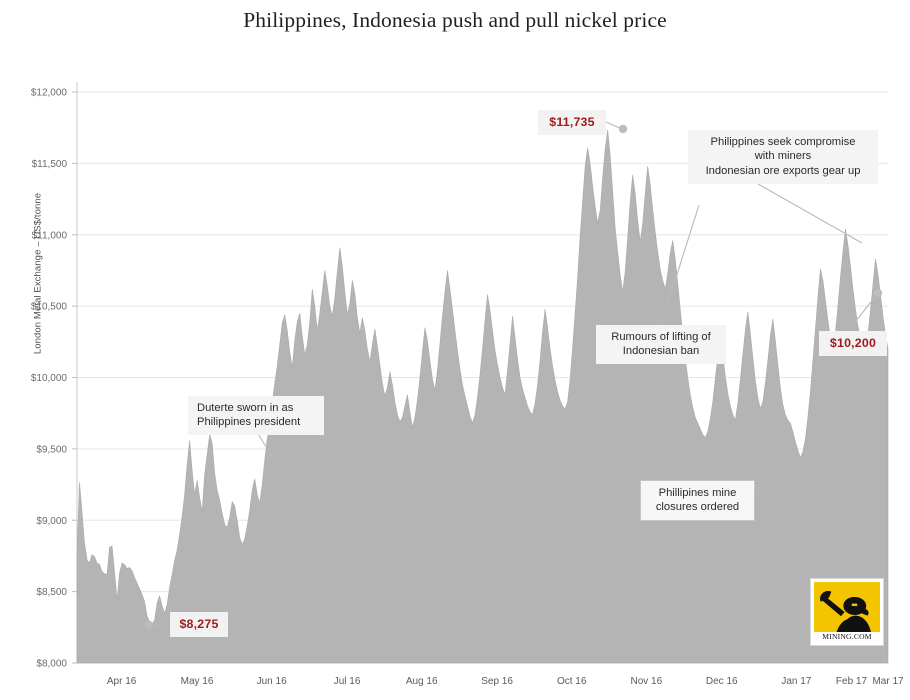 The height and width of the screenshot is (700, 910). I want to click on svg-text: $11,500, so click(50, 164).